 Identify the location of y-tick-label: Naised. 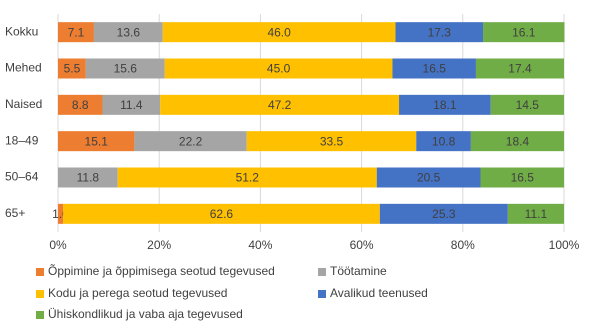
(23, 104).